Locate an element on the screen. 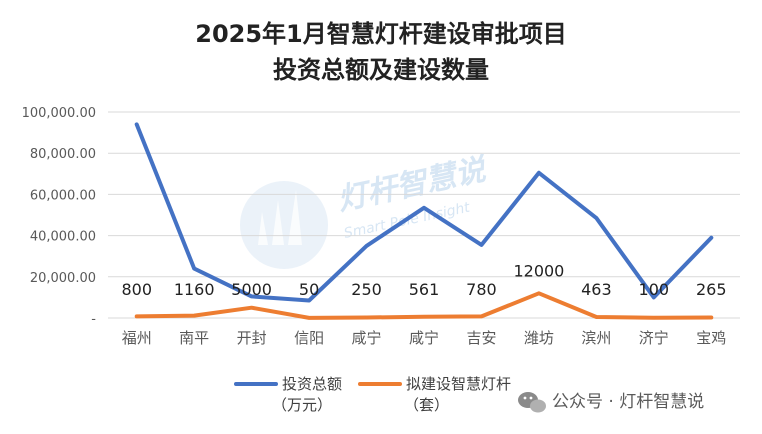 This screenshot has height=434, width=762. y-tick-label: 60,000.00 is located at coordinates (63, 195).